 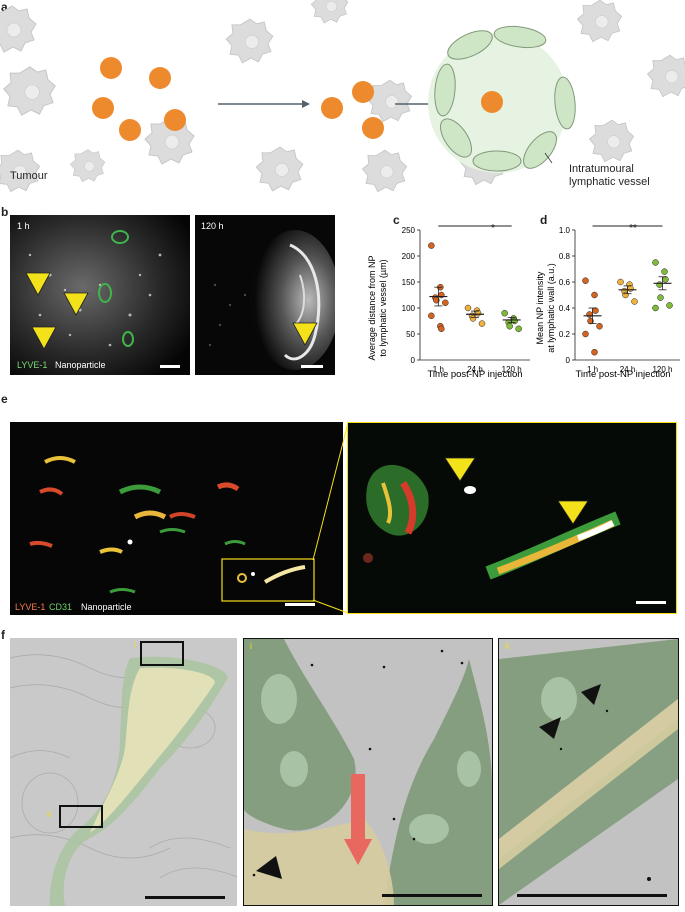 I want to click on y-tick-label: 0.2, so click(x=565, y=334).